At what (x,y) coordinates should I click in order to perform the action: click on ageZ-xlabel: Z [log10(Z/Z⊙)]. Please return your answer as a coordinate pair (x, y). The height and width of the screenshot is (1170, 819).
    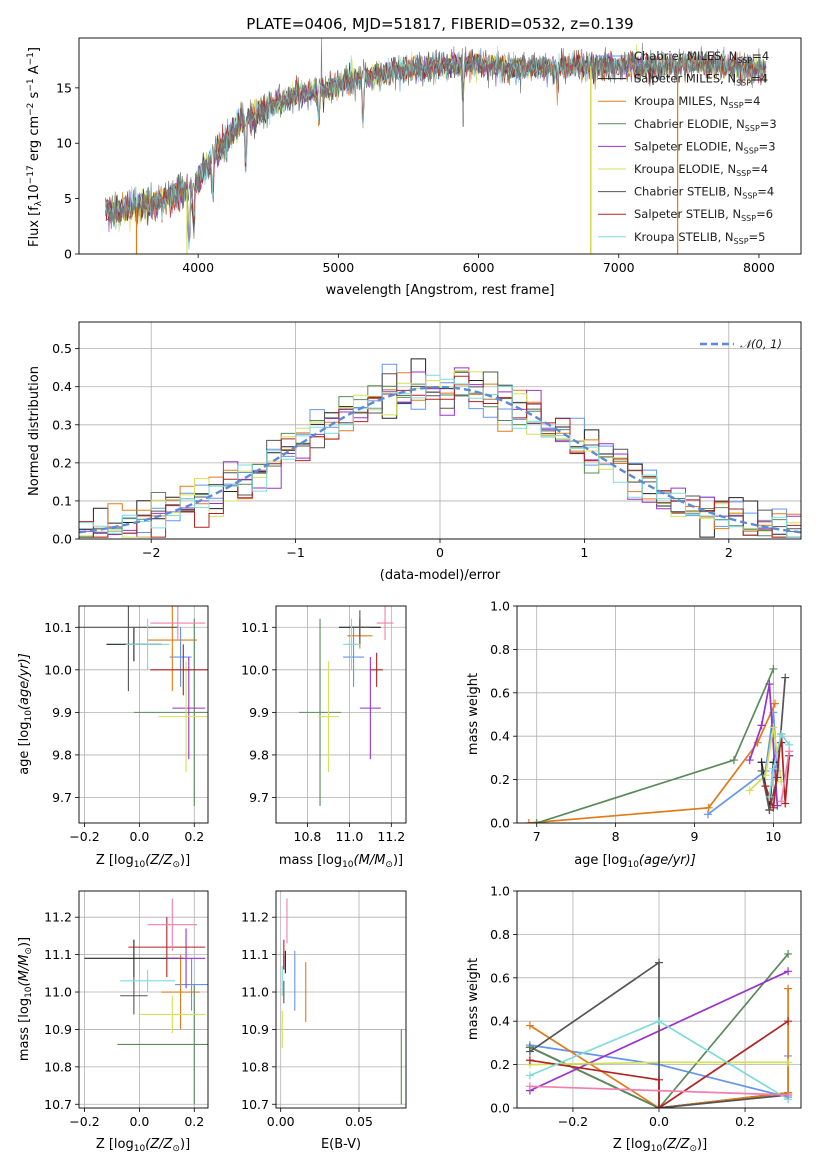
    Looking at the image, I should click on (143, 861).